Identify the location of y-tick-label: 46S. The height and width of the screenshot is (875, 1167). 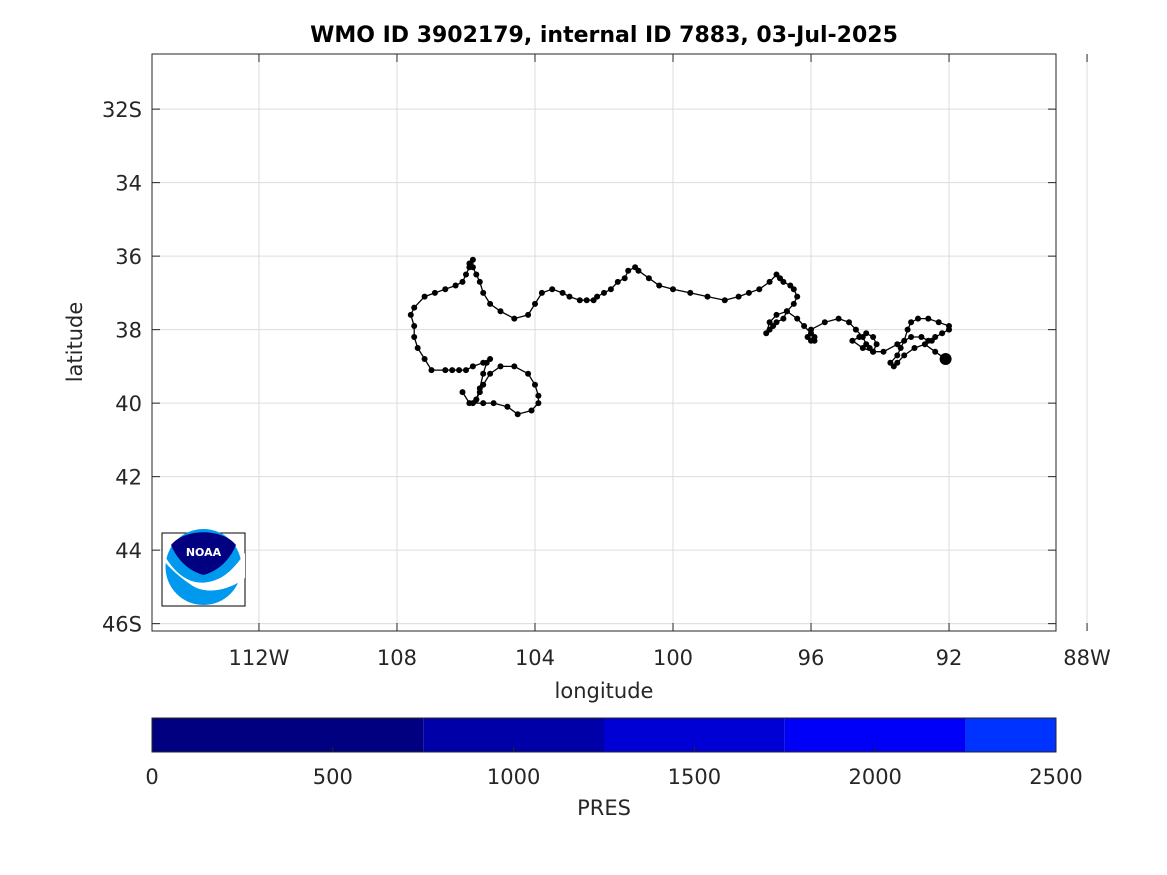
(122, 625).